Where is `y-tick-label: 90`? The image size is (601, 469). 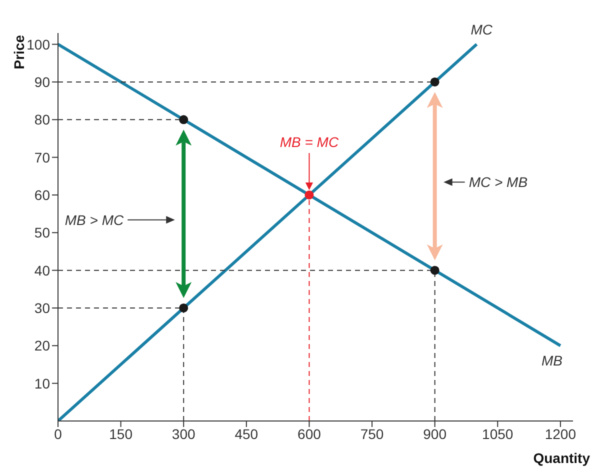 y-tick-label: 90 is located at coordinates (42, 82).